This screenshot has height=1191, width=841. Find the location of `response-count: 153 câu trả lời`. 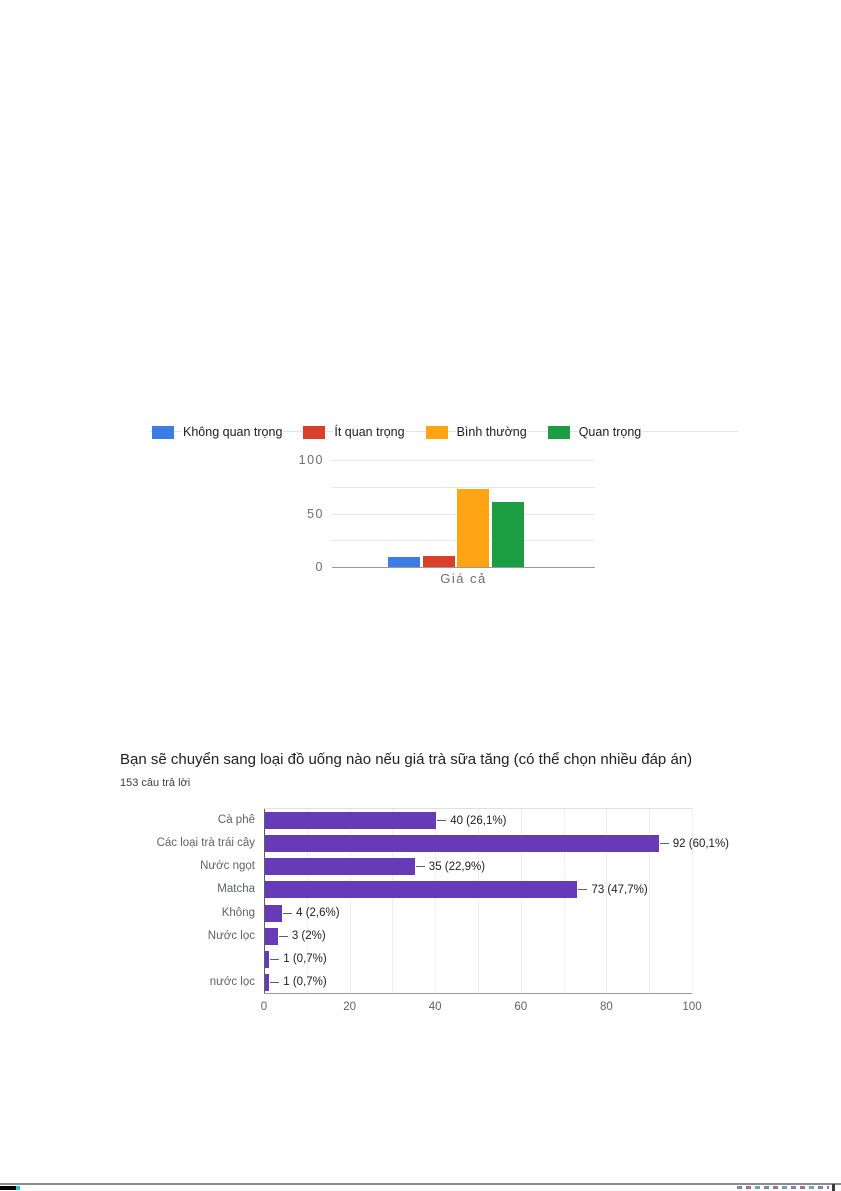

response-count: 153 câu trả lời is located at coordinates (155, 783).